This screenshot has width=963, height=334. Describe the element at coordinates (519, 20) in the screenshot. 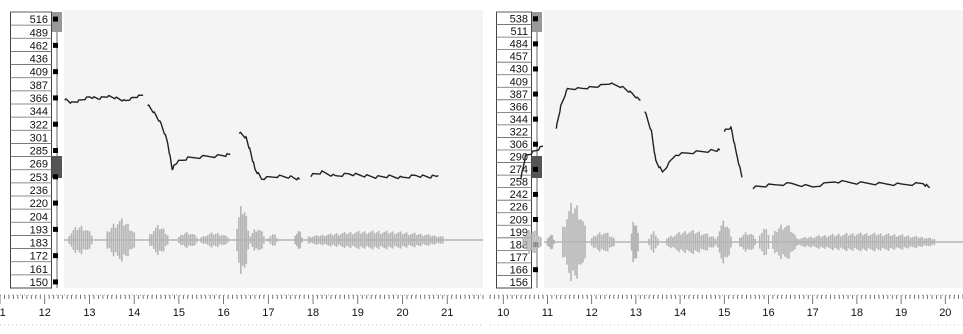

I see `pitch-axis-label: 538` at that location.